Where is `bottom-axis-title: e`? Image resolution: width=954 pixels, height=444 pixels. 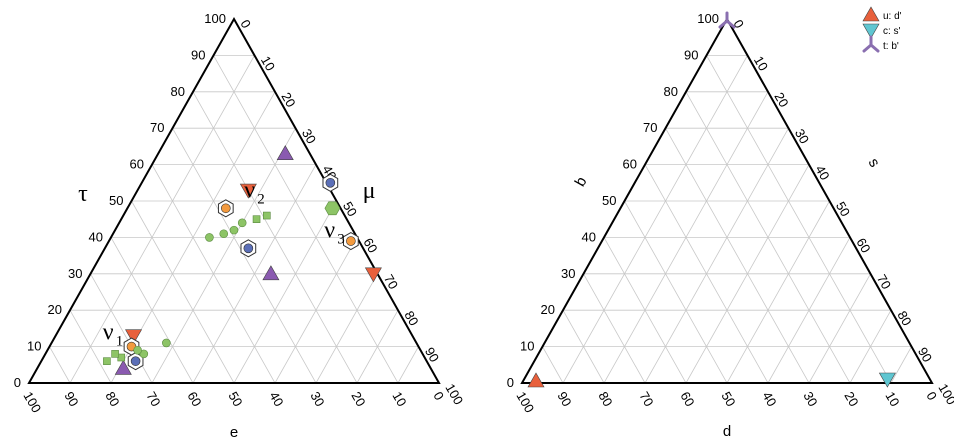
bottom-axis-title: e is located at coordinates (234, 432).